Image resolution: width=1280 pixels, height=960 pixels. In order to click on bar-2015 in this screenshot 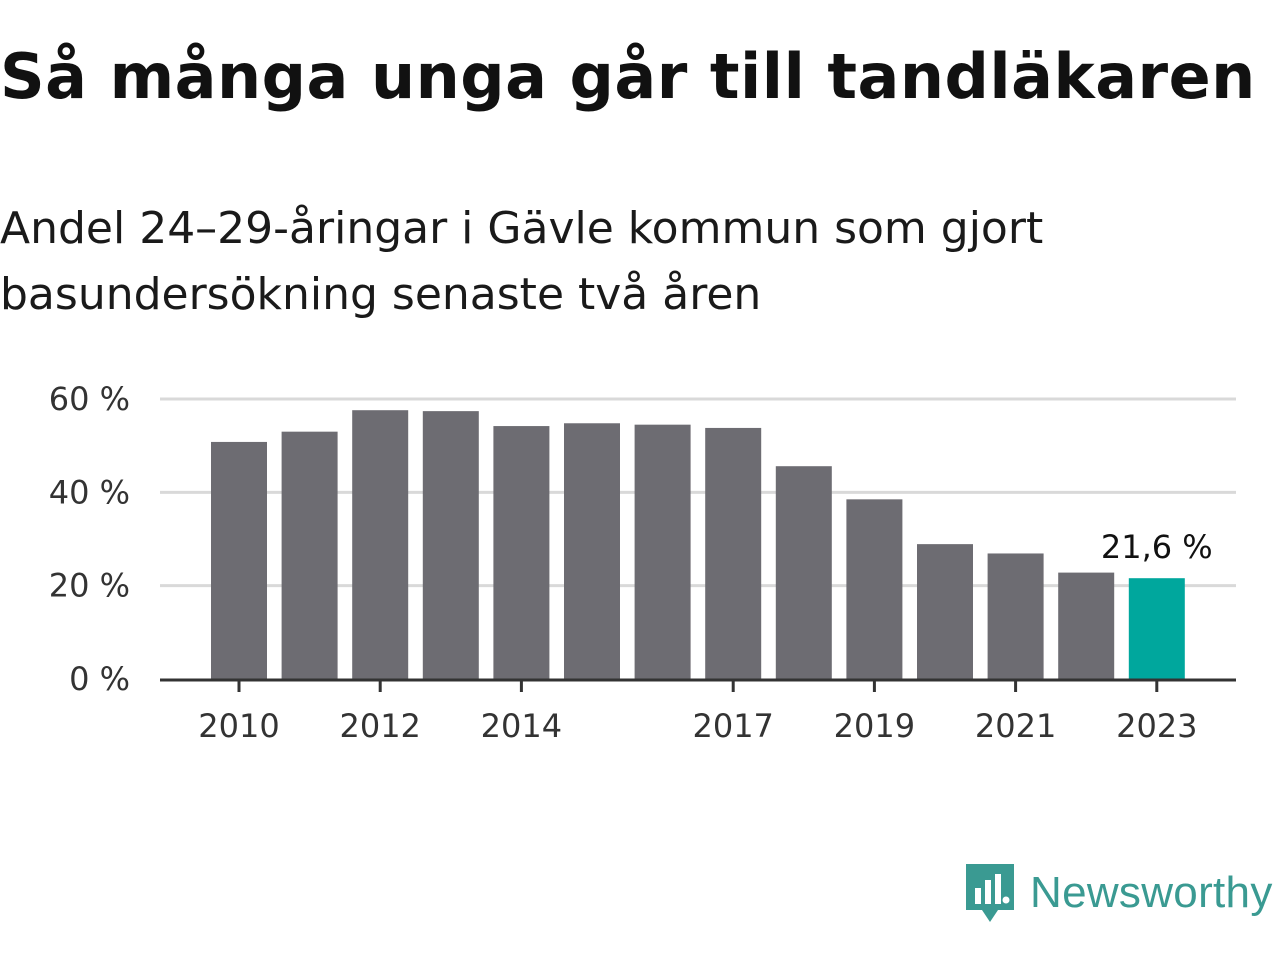, I will do `click(592, 551)`.